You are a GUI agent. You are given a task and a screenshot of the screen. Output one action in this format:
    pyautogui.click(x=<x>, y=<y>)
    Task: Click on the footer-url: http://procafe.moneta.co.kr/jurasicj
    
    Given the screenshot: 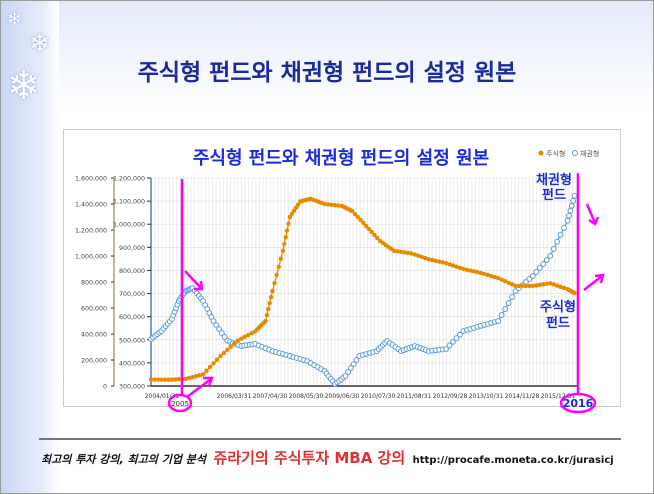 What is the action you would take?
    pyautogui.click(x=513, y=460)
    